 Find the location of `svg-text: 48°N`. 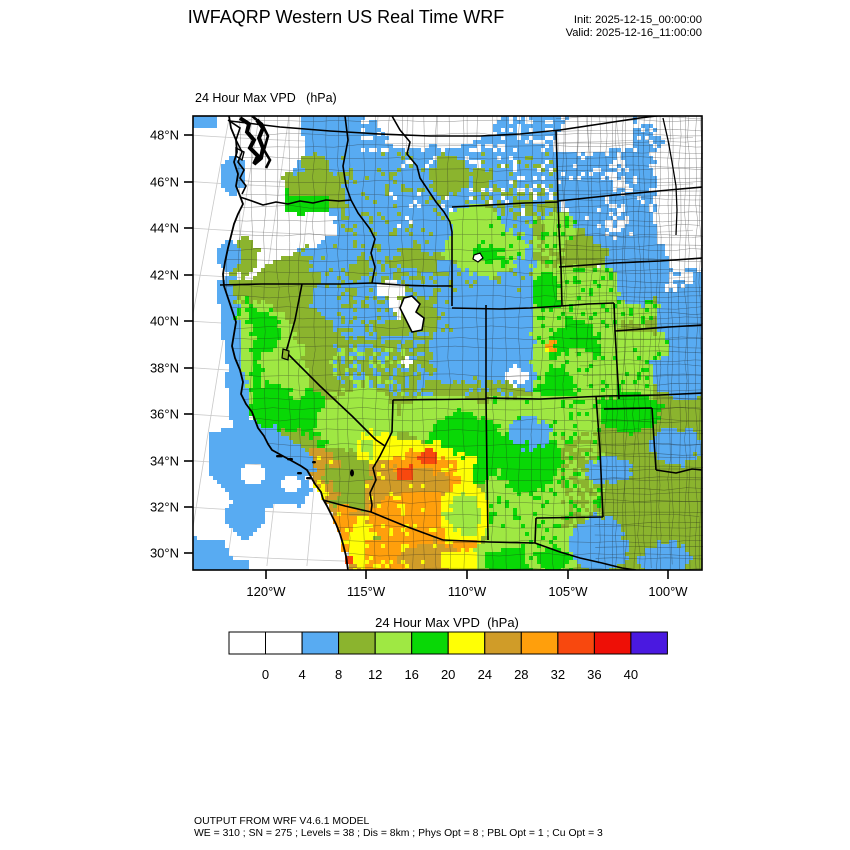

svg-text: 48°N is located at coordinates (164, 135).